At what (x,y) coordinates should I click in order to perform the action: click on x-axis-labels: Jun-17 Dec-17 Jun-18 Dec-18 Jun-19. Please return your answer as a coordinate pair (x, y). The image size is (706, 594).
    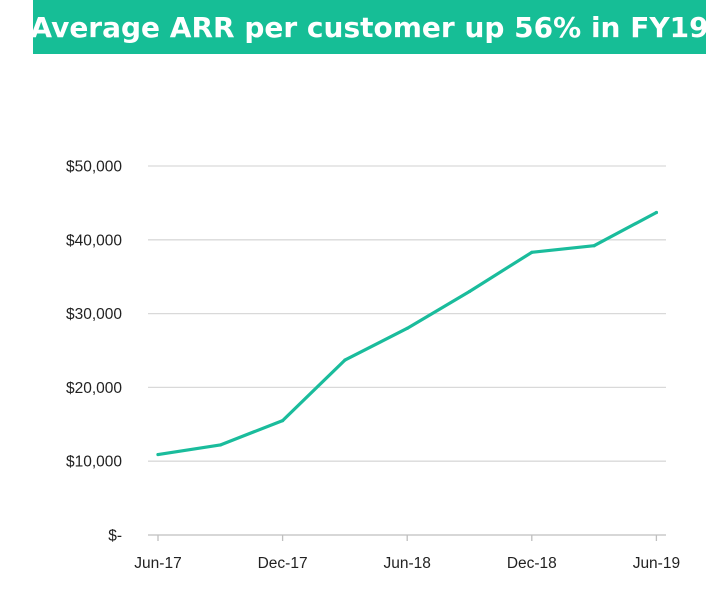
    Looking at the image, I should click on (407, 563).